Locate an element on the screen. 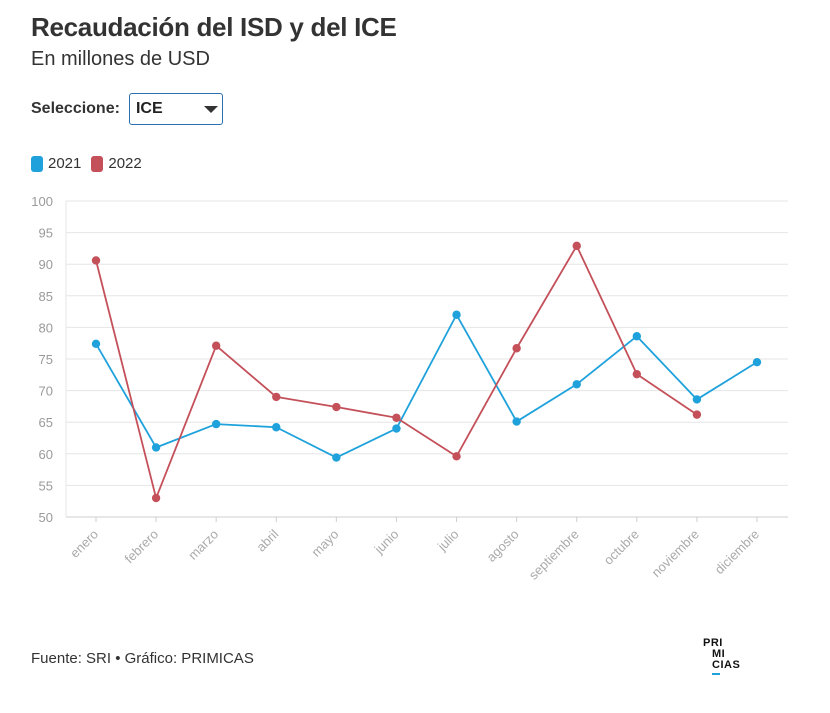  x-tick-label: enero is located at coordinates (84, 544).